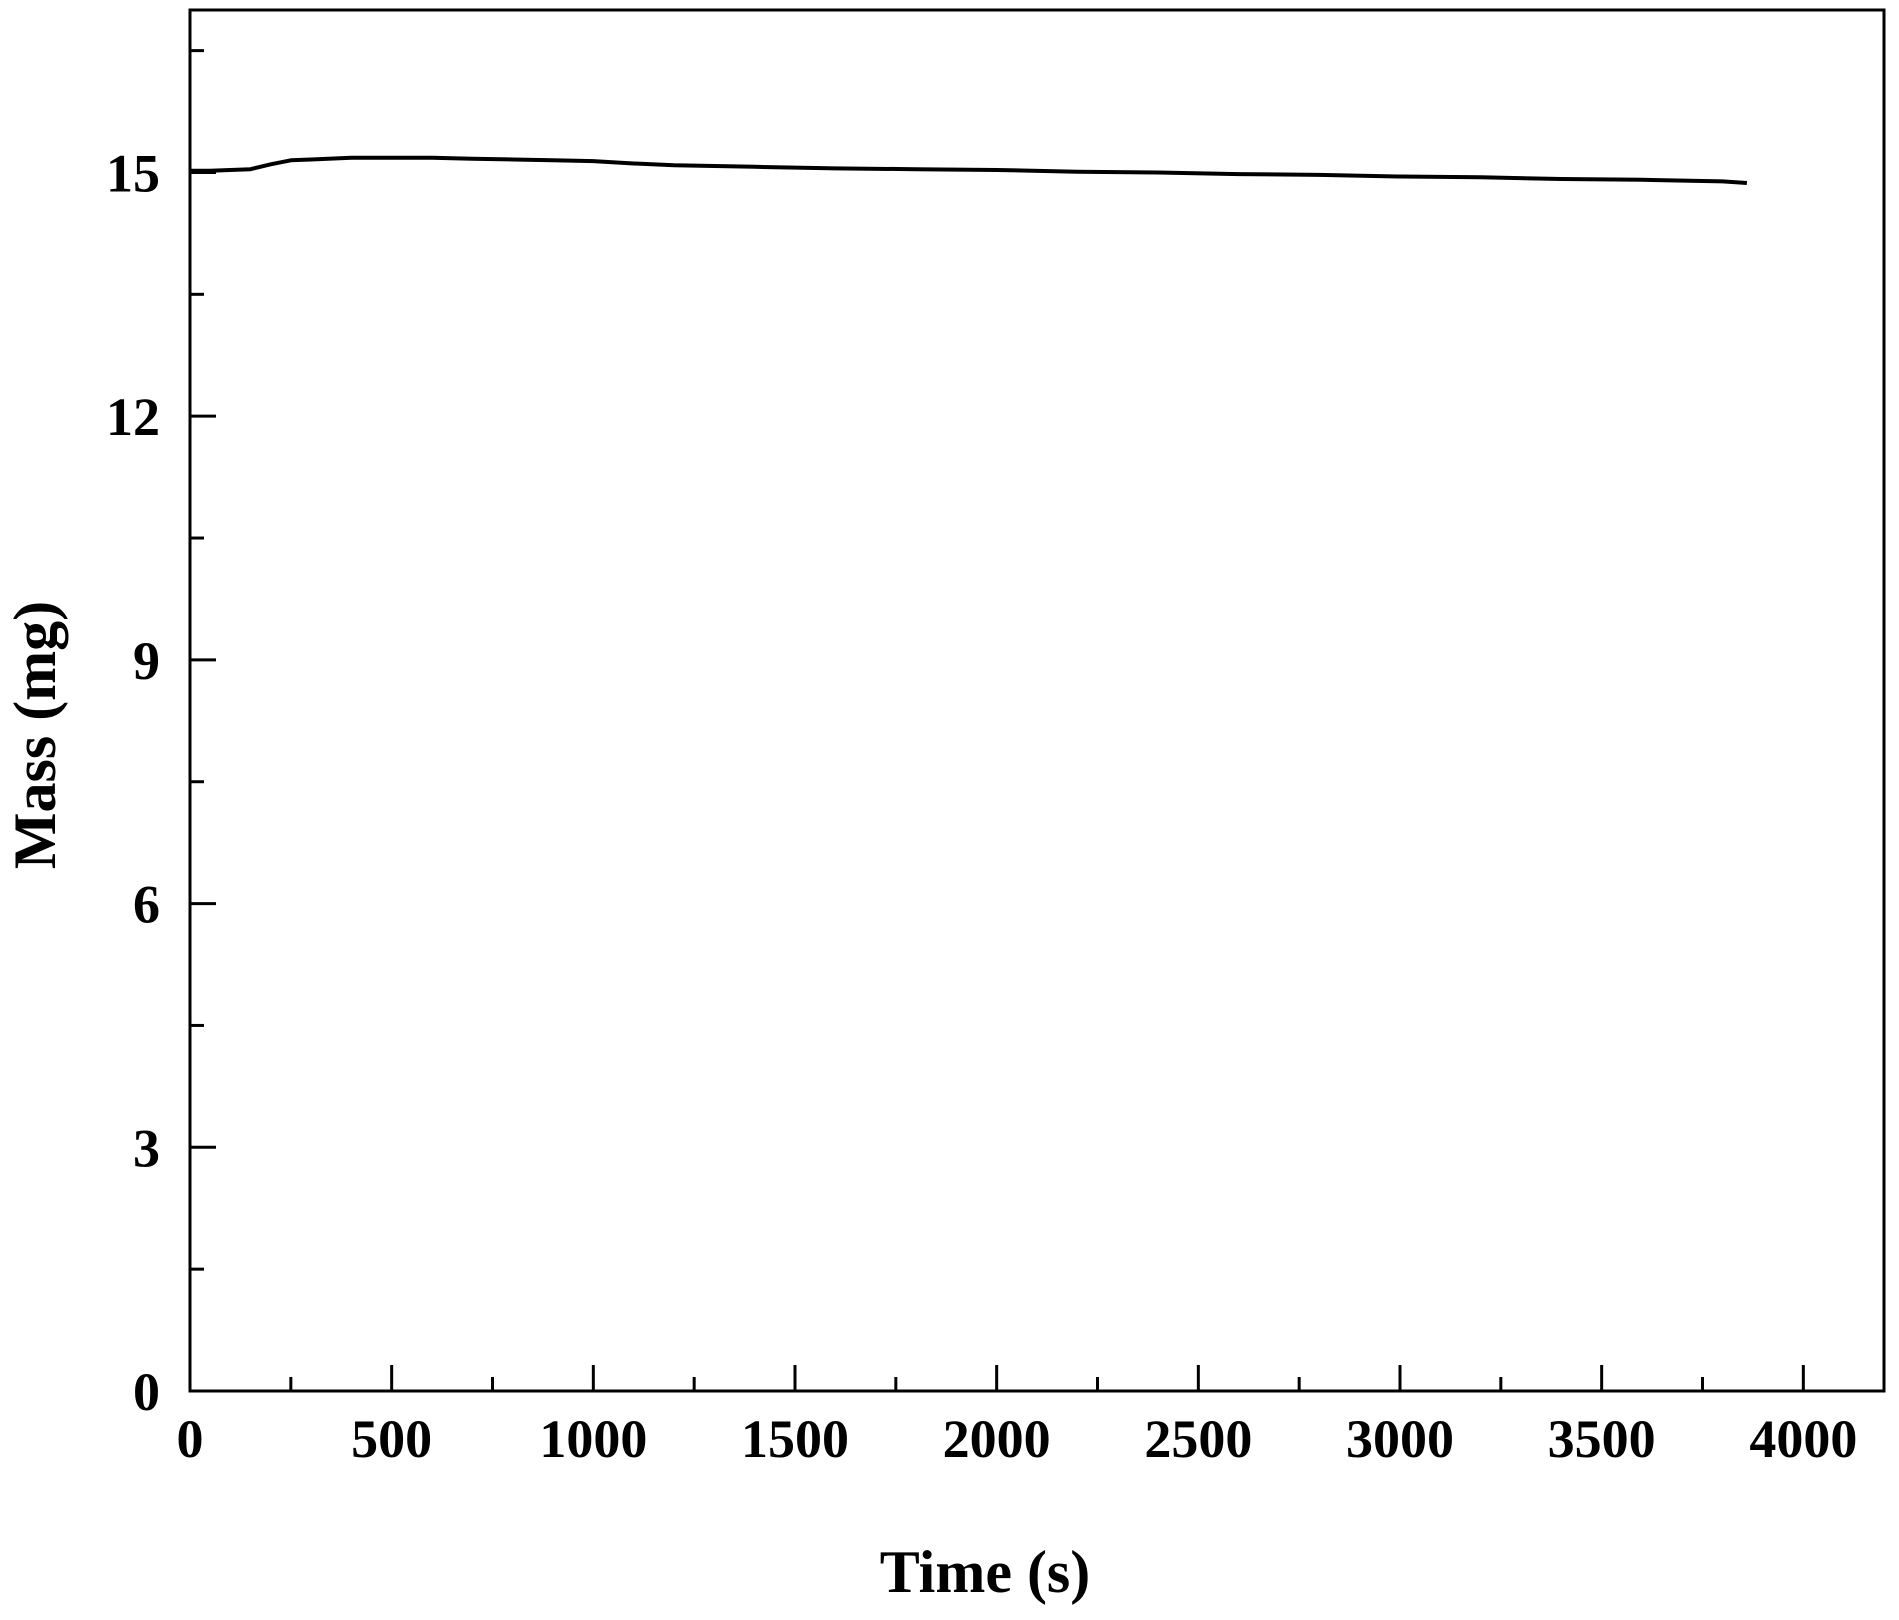 The height and width of the screenshot is (1620, 1899). Describe the element at coordinates (997, 1439) in the screenshot. I see `x-tick-label: 2000` at that location.